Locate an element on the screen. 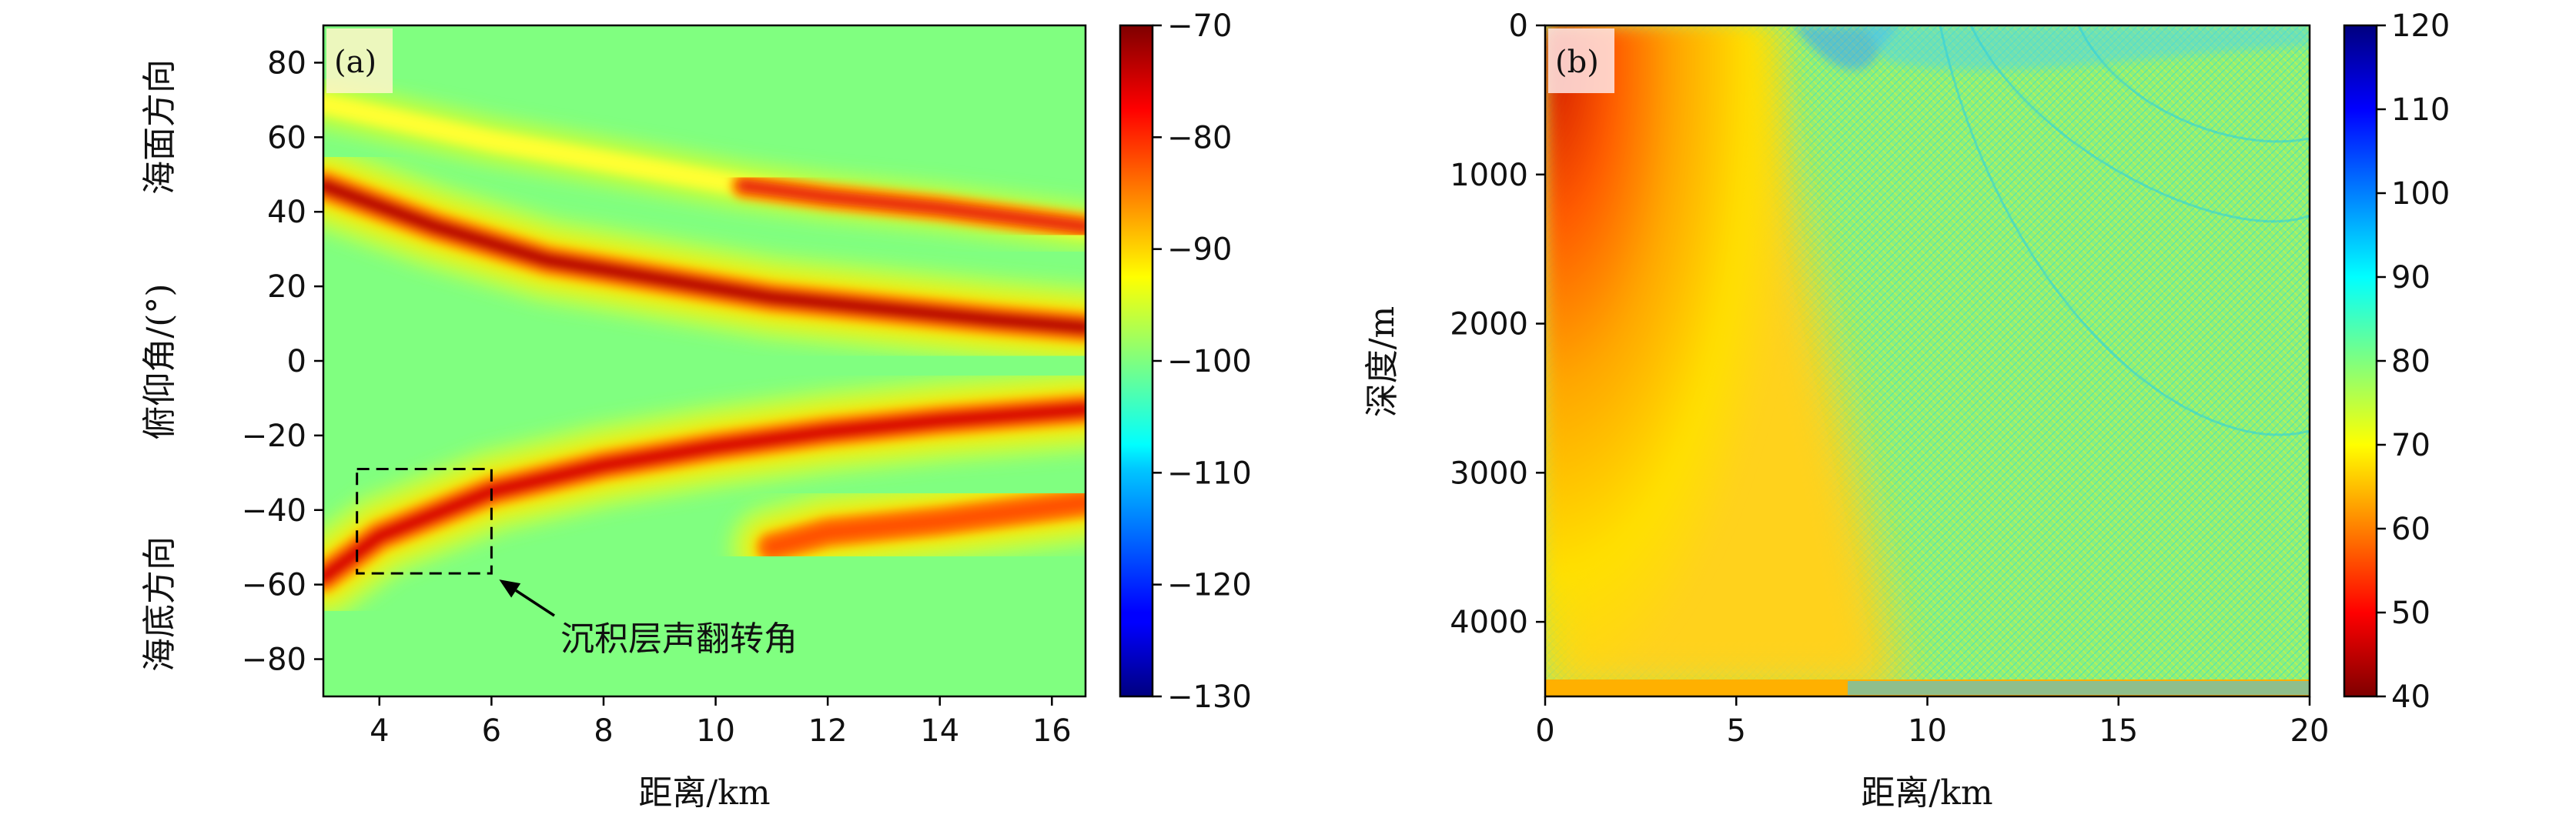 Image resolution: width=2576 pixels, height=818 pixels. panel-b-colorbar-ticks: 120 110 100 90 80 70 60 50 40 is located at coordinates (2414, 361).